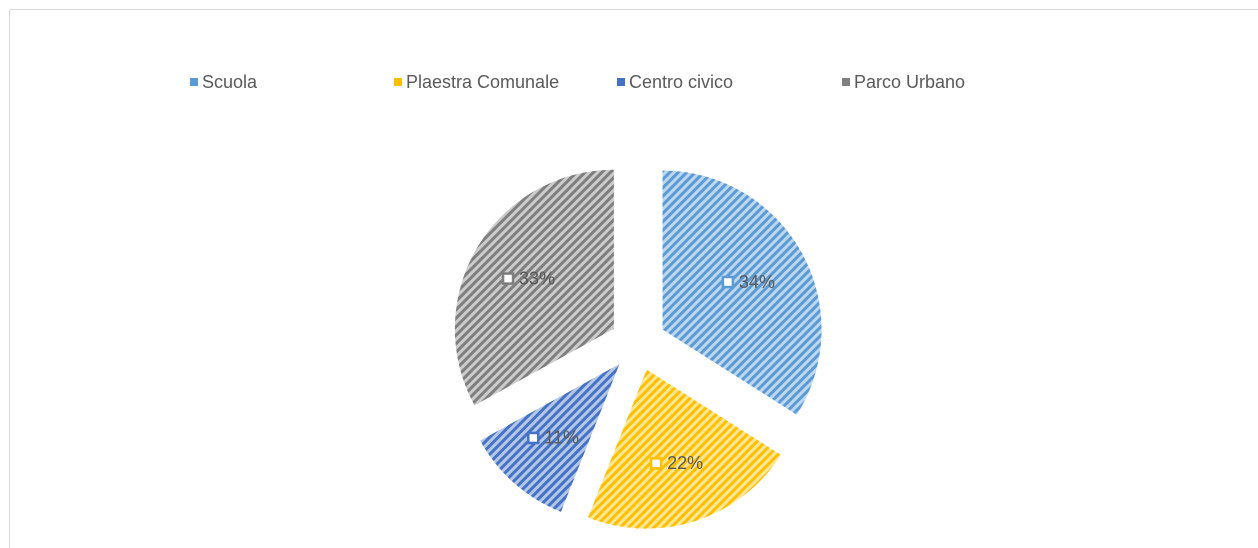  Describe the element at coordinates (230, 82) in the screenshot. I see `legend-label: Scuola` at that location.